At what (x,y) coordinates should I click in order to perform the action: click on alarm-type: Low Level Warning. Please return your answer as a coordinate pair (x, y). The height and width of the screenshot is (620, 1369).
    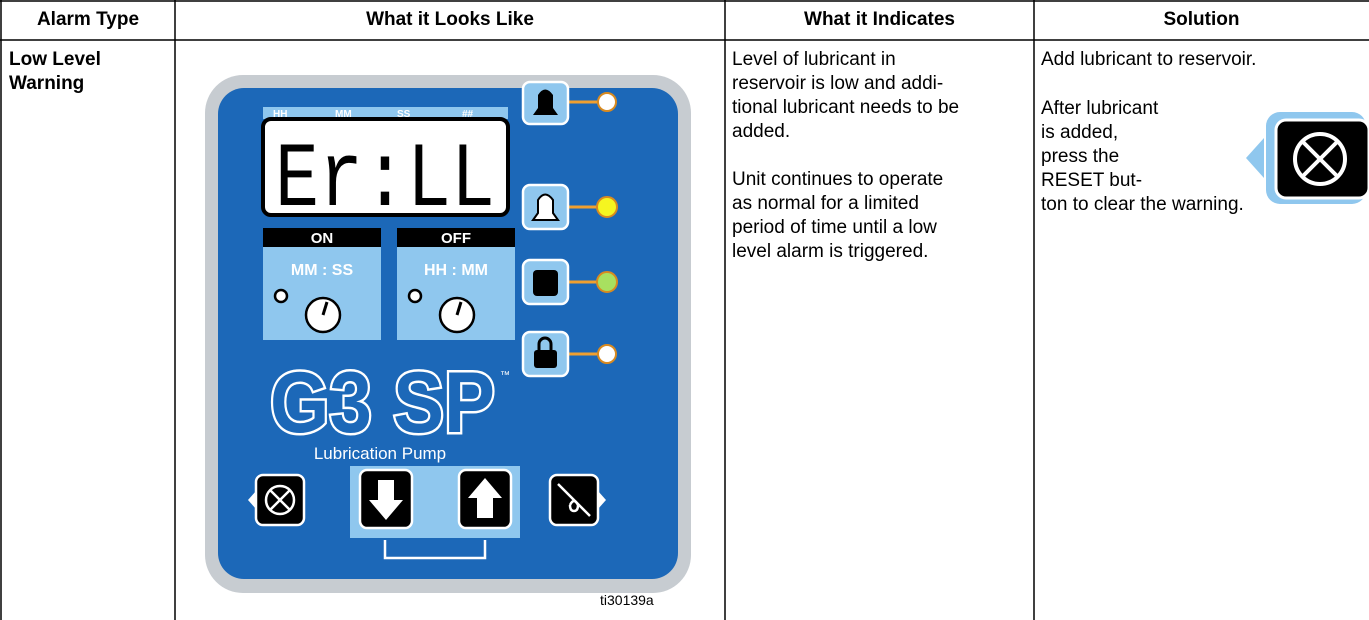
    Looking at the image, I should click on (55, 72).